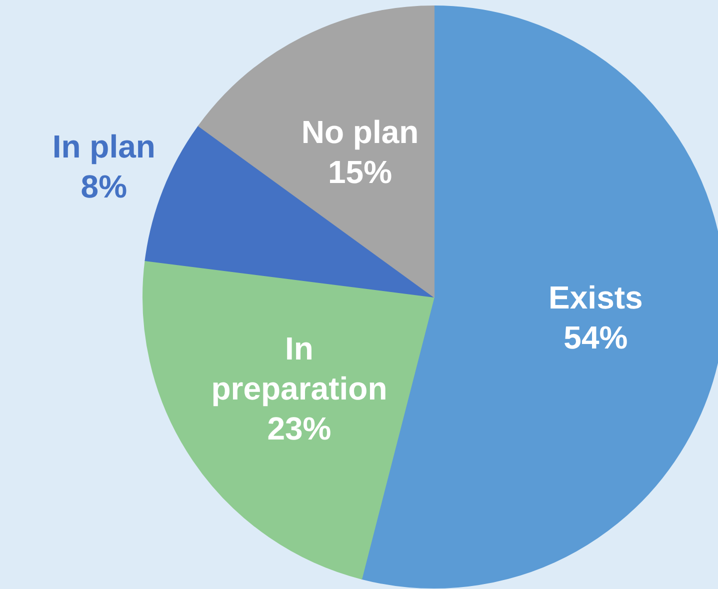  What do you see at coordinates (299, 428) in the screenshot?
I see `data-label: 23%` at bounding box center [299, 428].